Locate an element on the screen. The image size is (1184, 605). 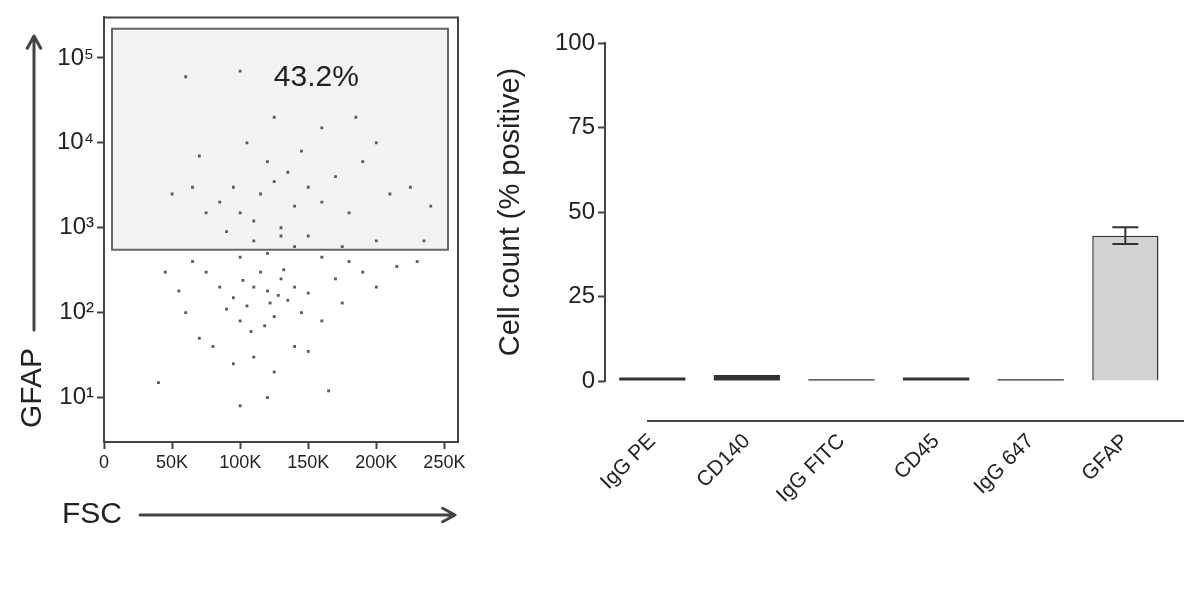
x-tick-label: 150K is located at coordinates (308, 461).